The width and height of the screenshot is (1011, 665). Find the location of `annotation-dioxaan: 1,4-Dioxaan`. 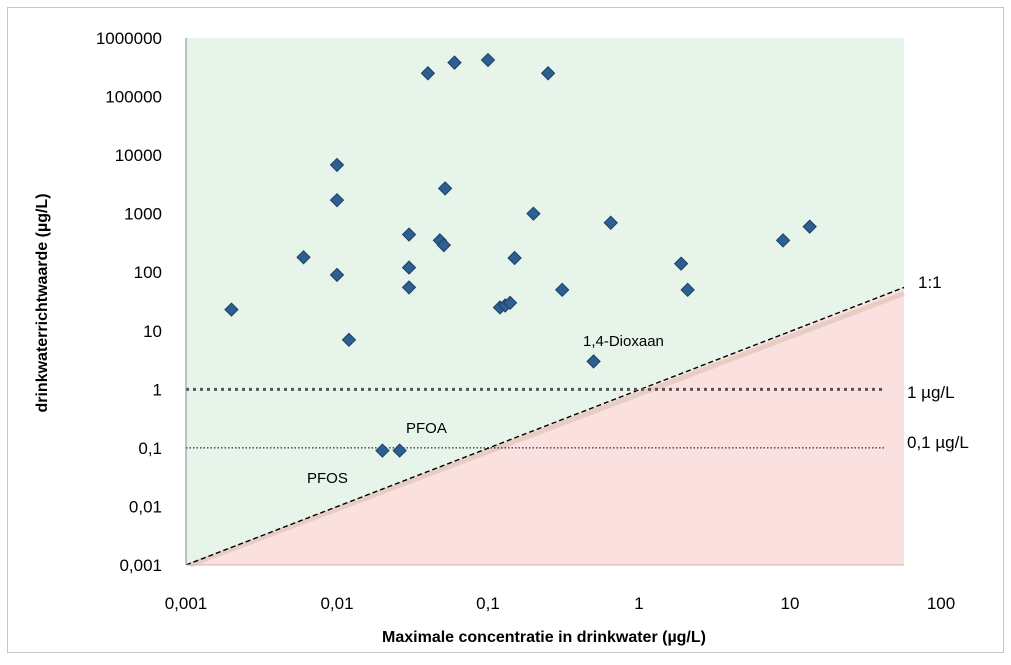

annotation-dioxaan: 1,4-Dioxaan is located at coordinates (623, 341).